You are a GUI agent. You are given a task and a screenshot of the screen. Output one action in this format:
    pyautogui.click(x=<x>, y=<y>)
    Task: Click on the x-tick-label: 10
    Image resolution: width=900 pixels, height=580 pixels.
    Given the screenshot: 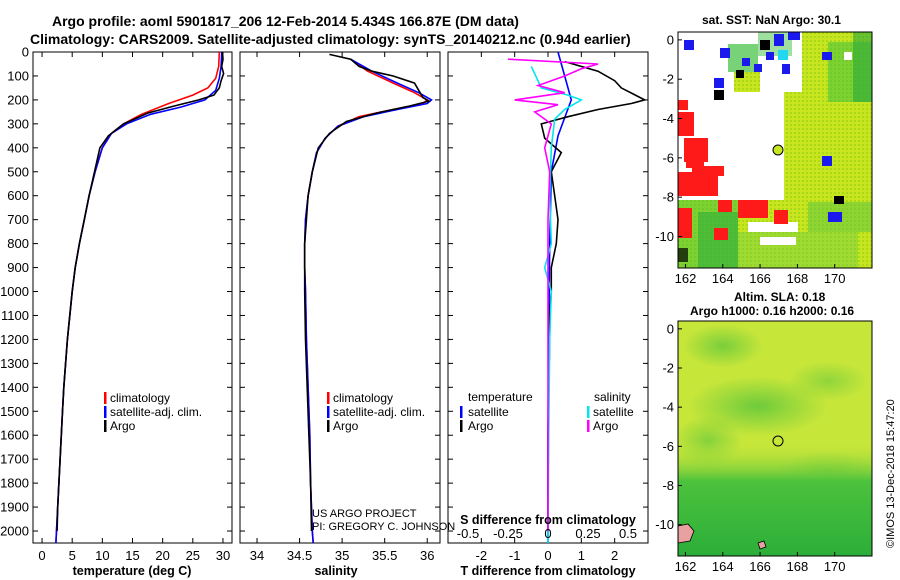 What is the action you would take?
    pyautogui.click(x=102, y=555)
    